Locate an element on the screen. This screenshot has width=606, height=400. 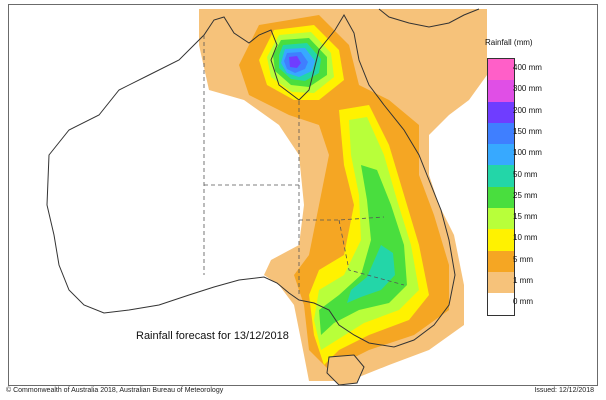
legend-label: 15 mm is located at coordinates (525, 217).